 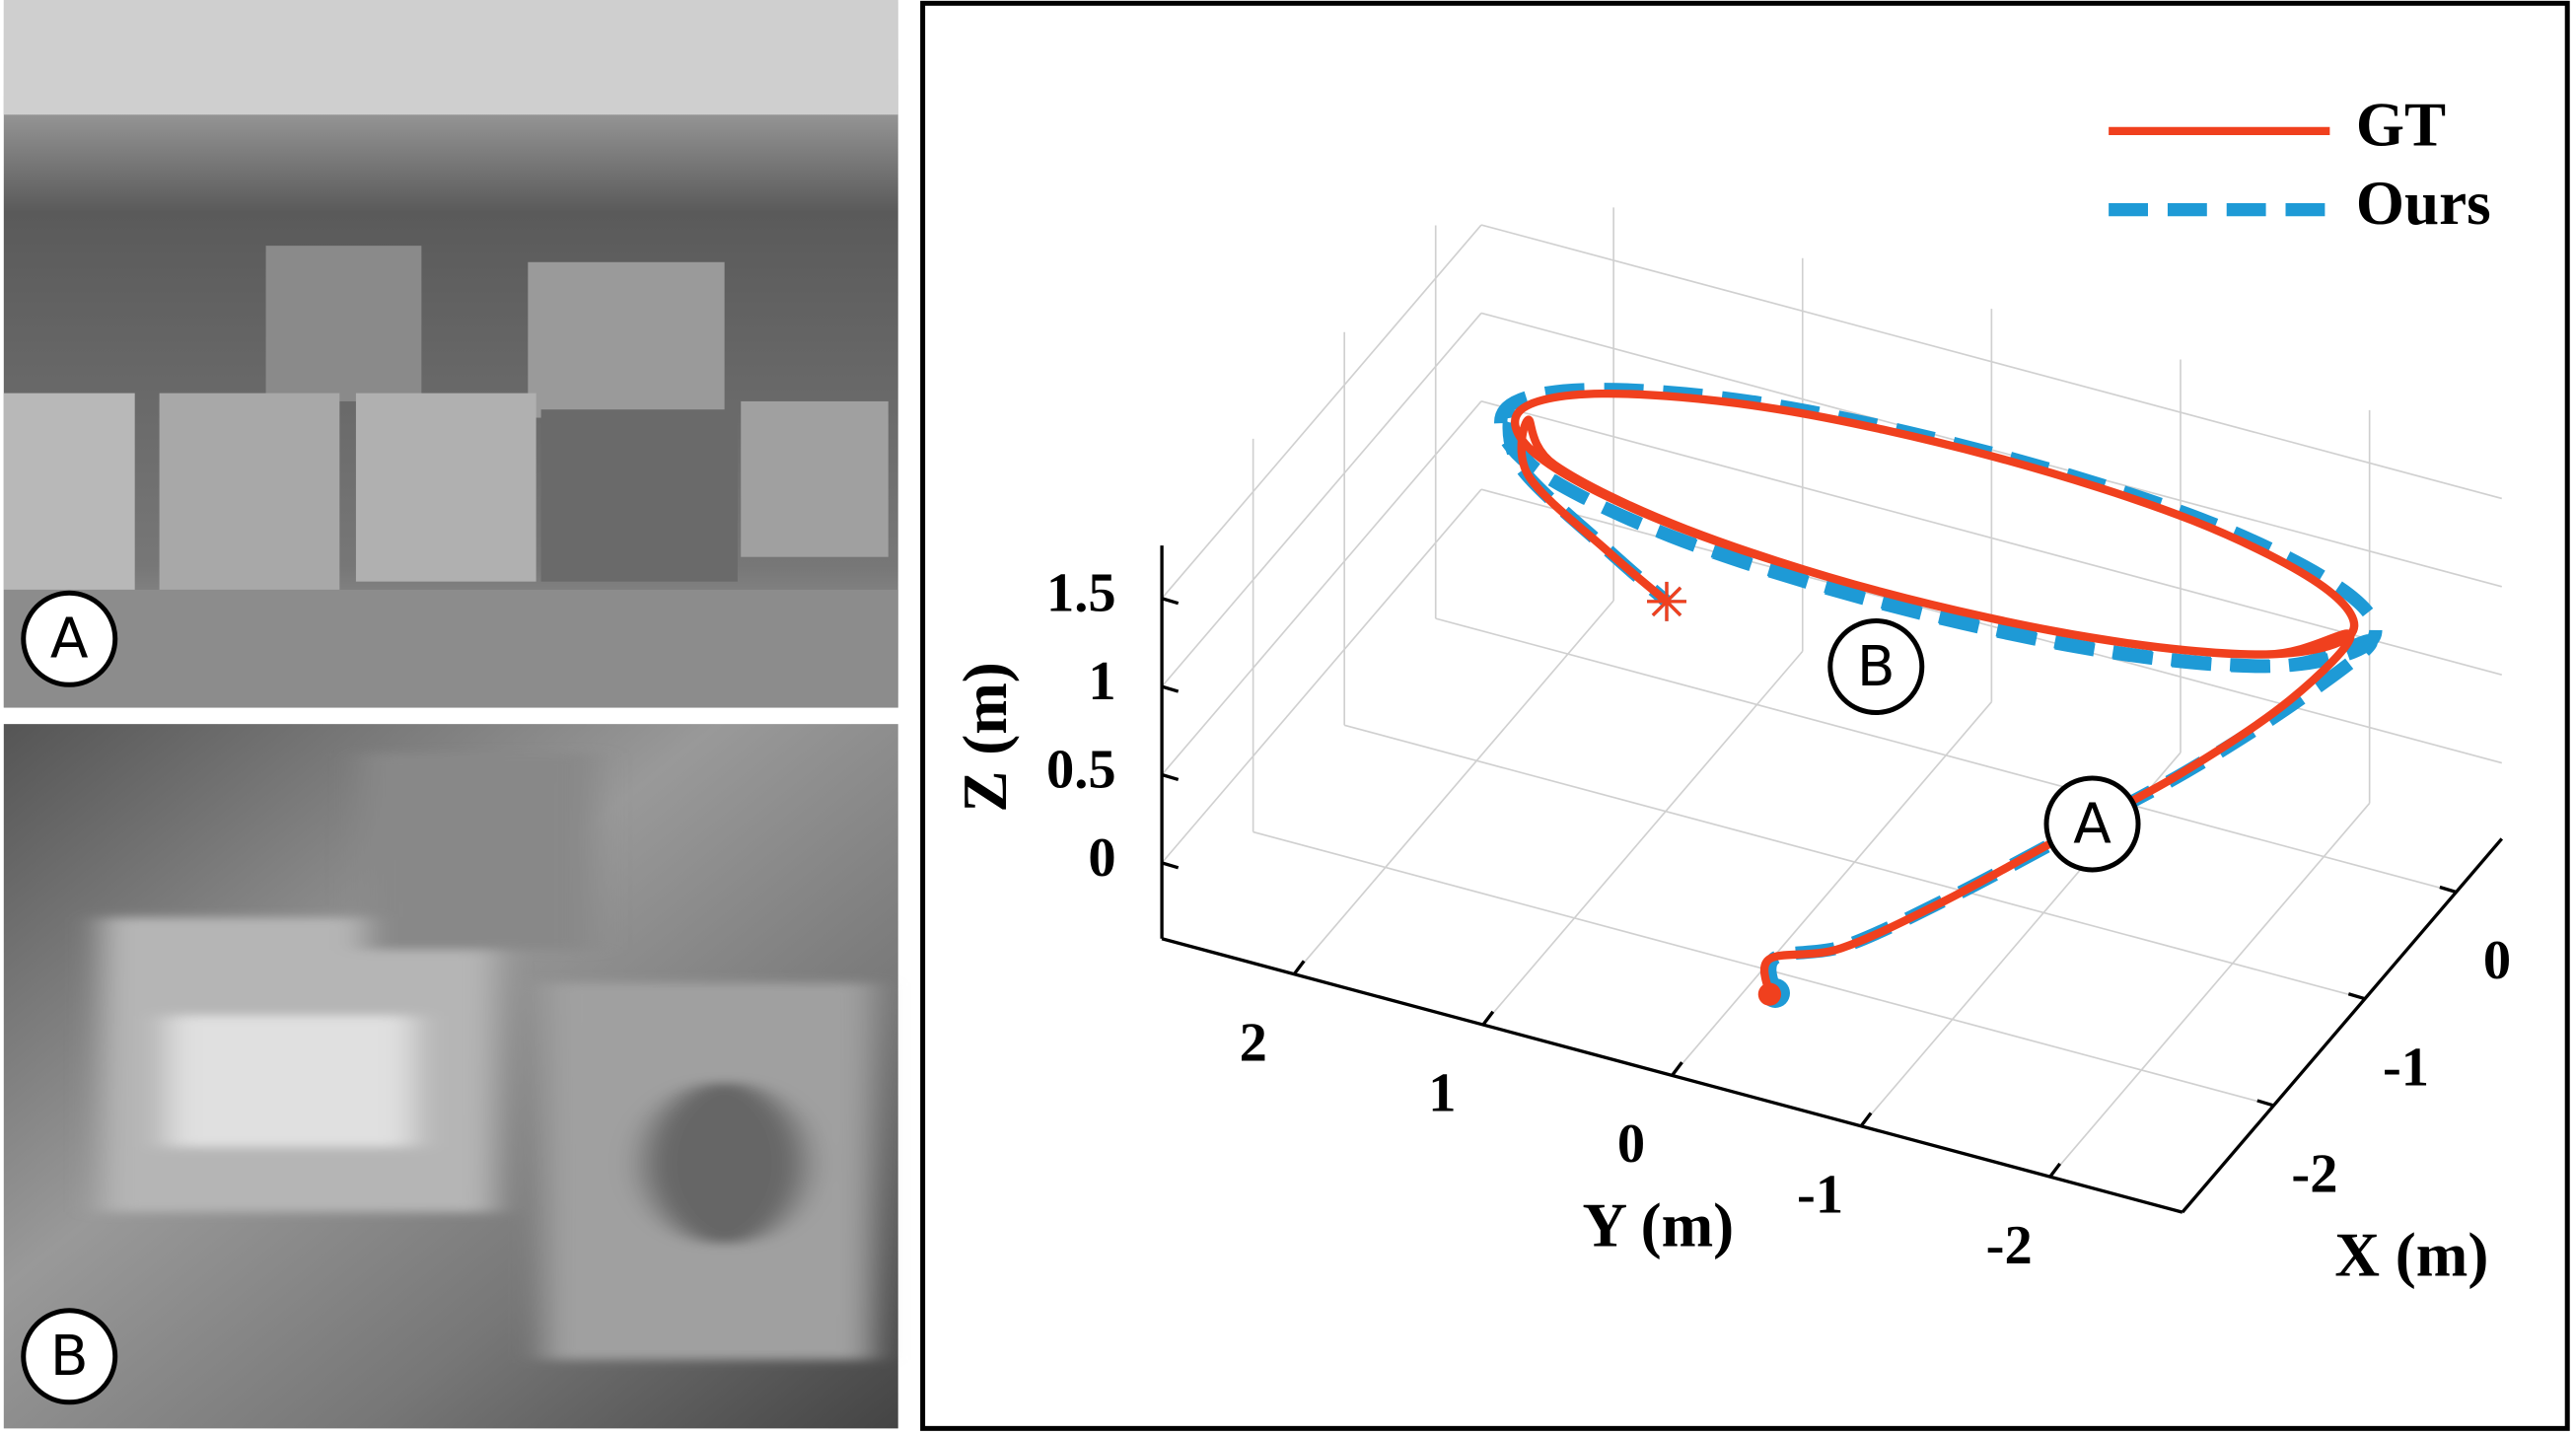 I want to click on legend-label: Ours, so click(x=2423, y=204).